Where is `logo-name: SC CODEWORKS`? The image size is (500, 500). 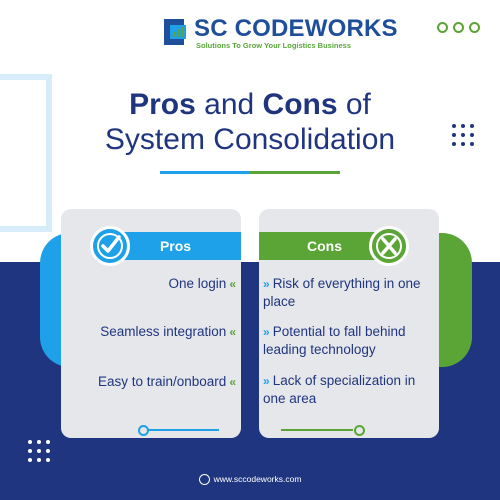
logo-name: SC CODEWORKS is located at coordinates (296, 28).